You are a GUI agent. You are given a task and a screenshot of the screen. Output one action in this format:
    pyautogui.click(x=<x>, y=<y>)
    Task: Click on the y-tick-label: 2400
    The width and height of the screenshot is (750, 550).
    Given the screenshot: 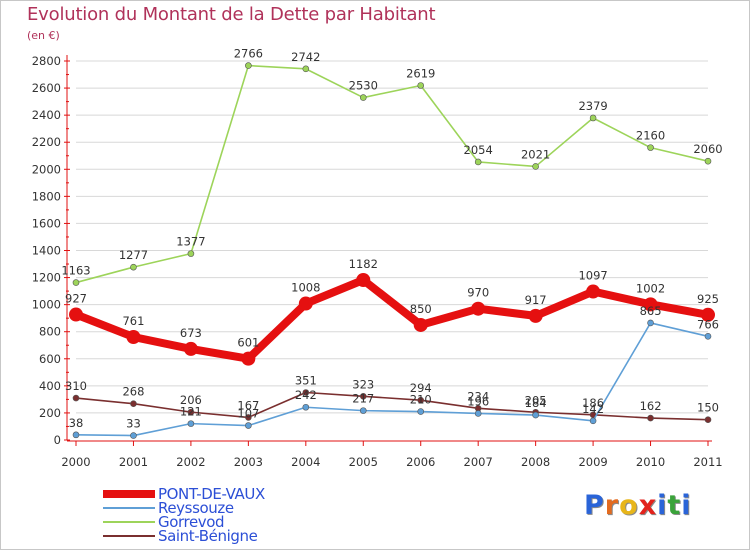 What is the action you would take?
    pyautogui.click(x=46, y=115)
    